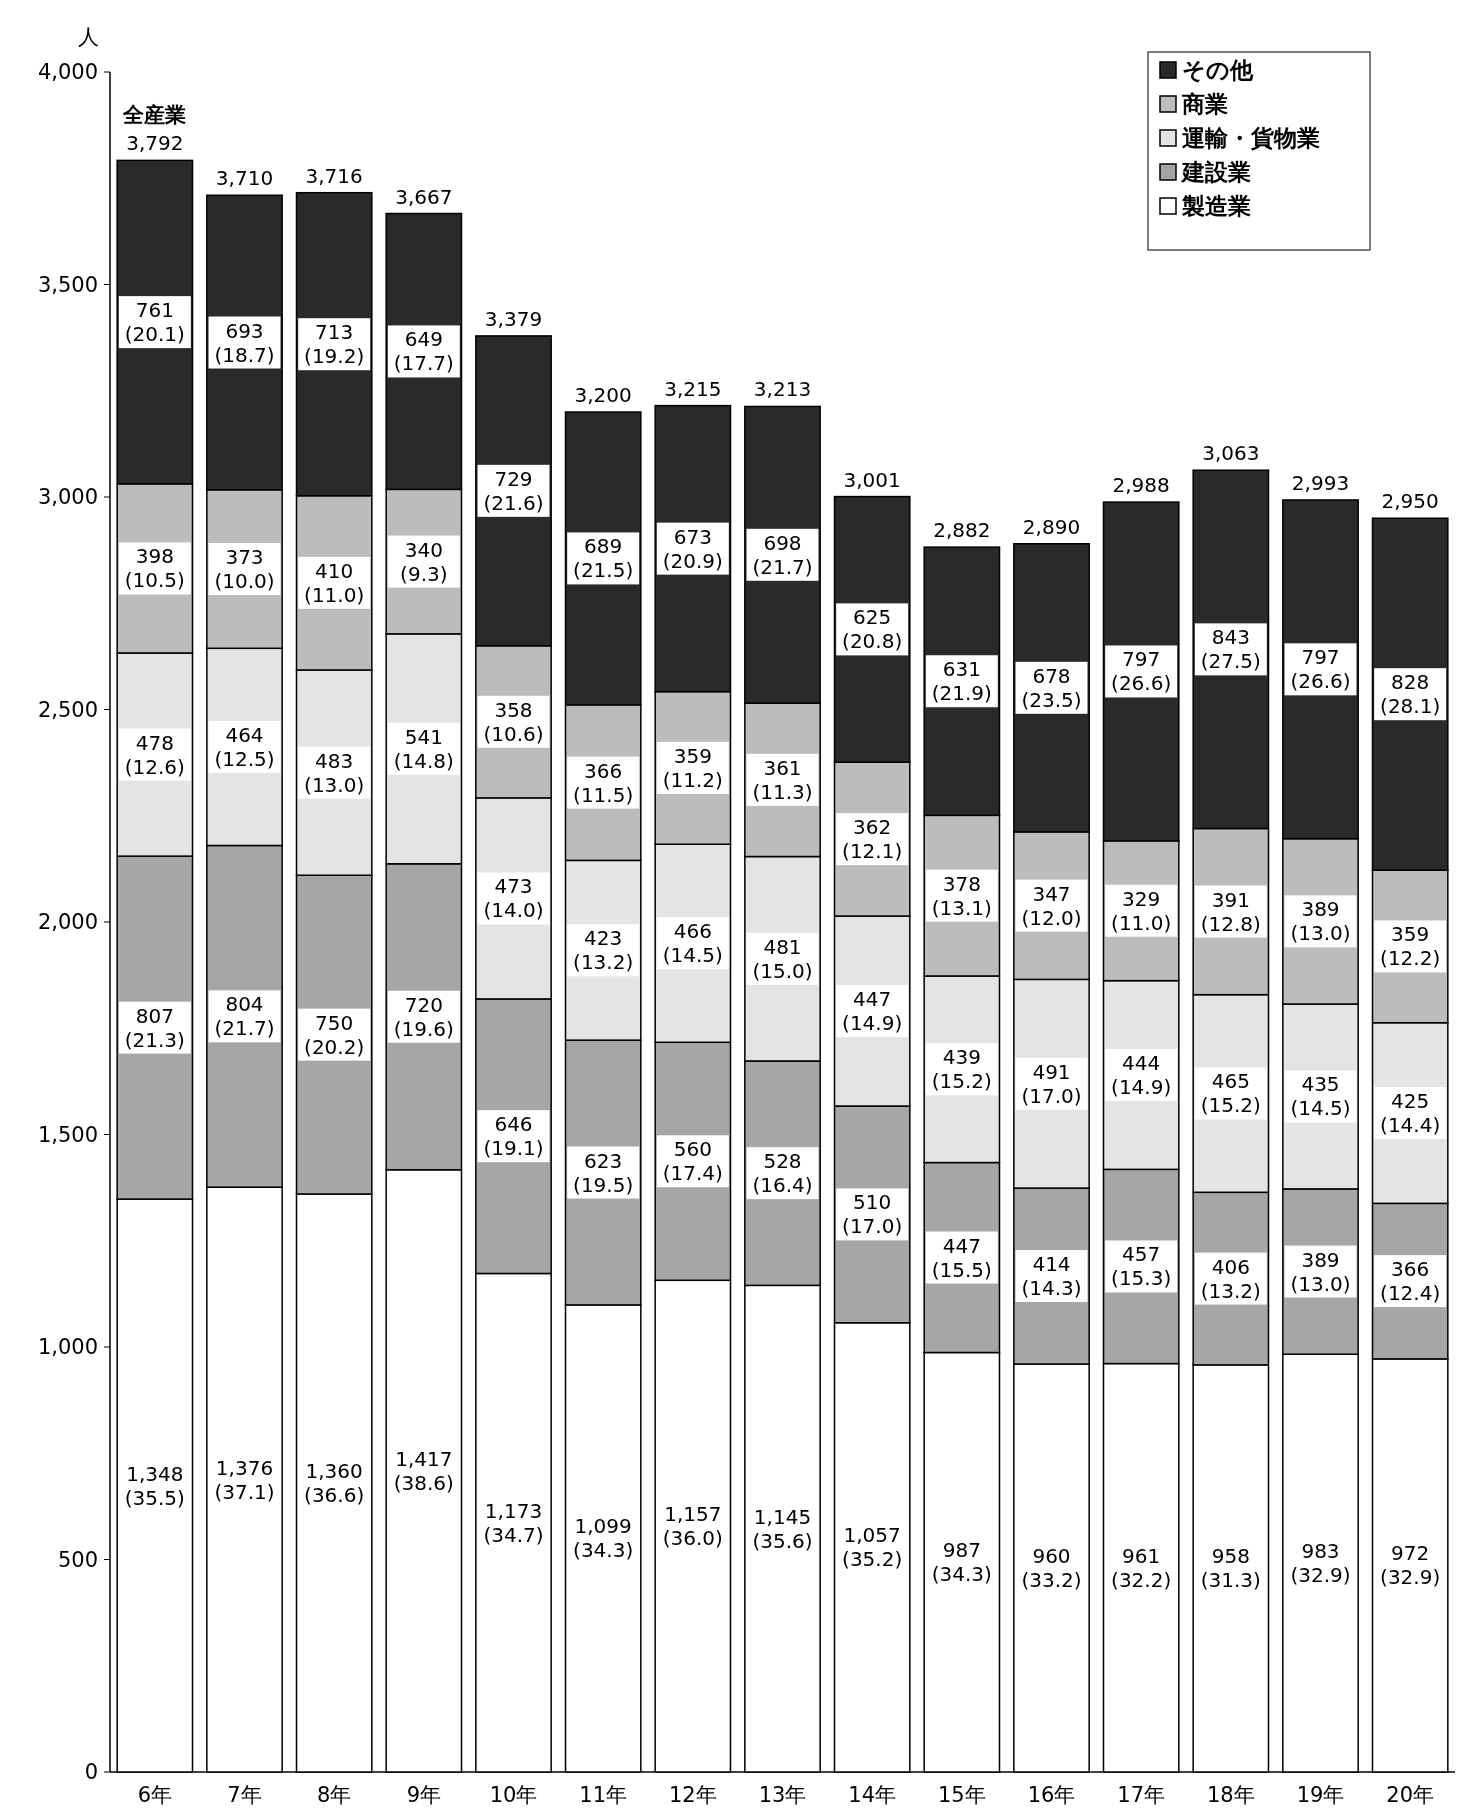 This screenshot has width=1463, height=1816. Describe the element at coordinates (424, 561) in the screenshot. I see `data-label: 340 (9.3)` at that location.